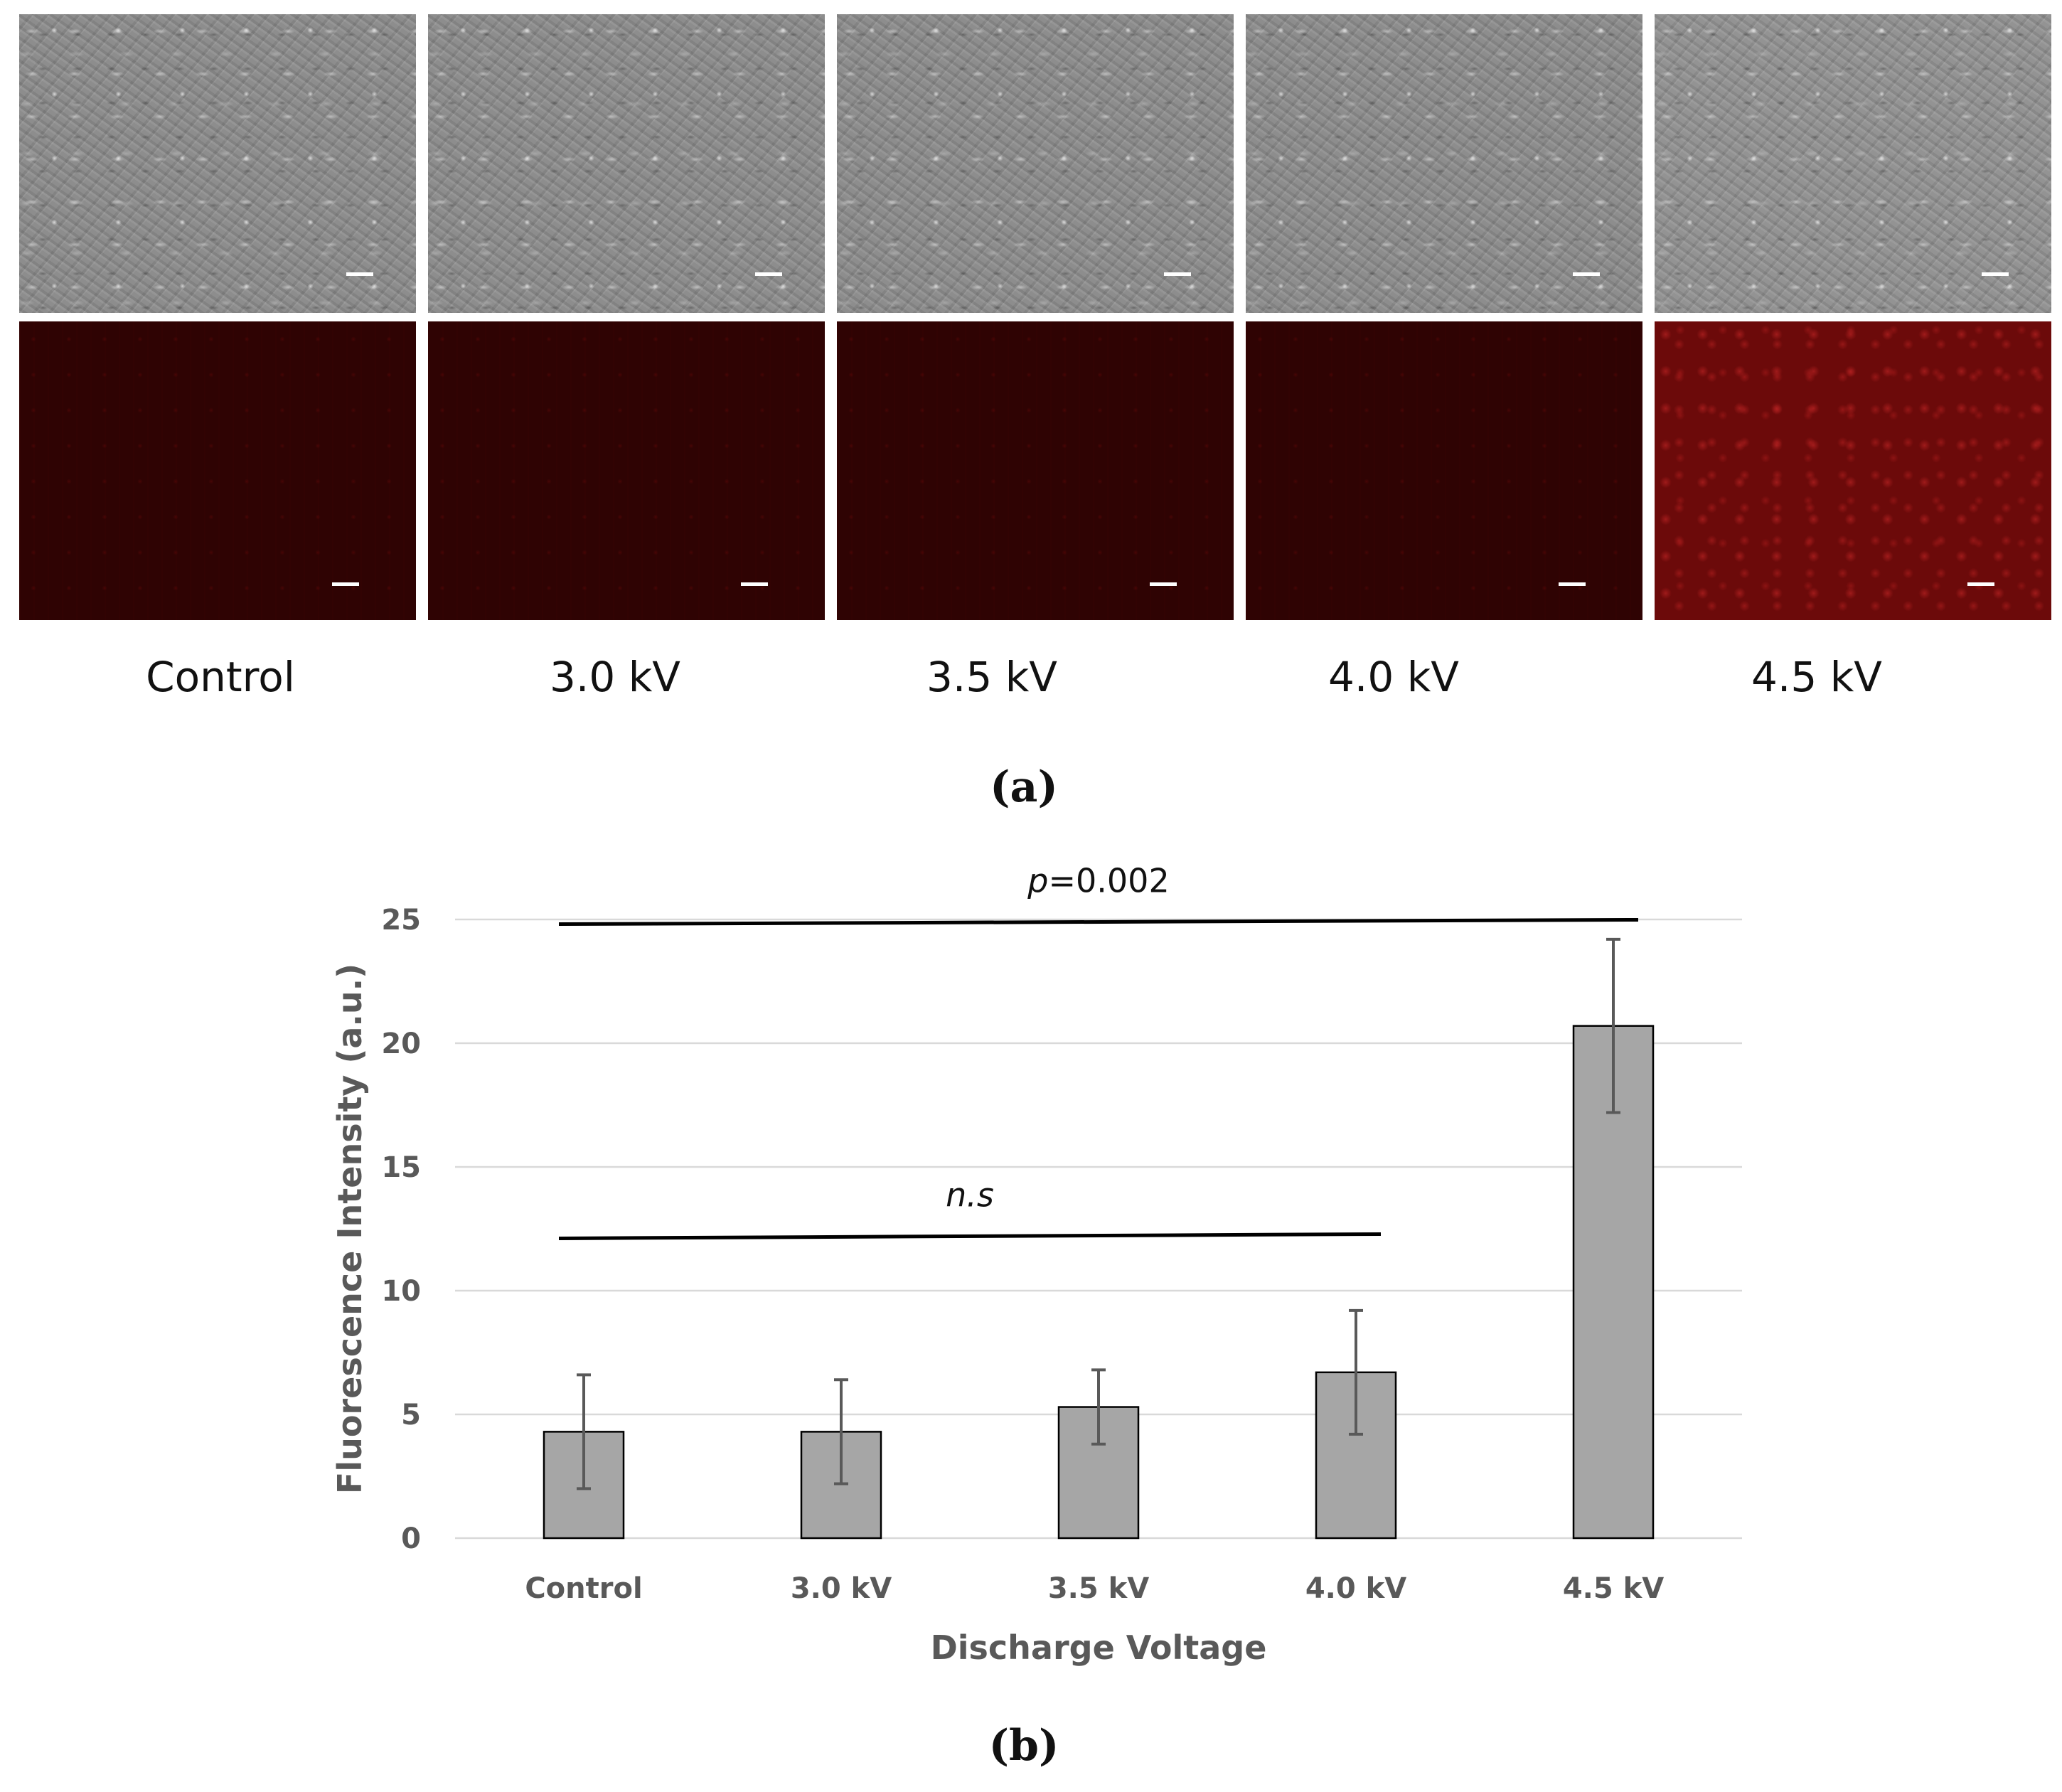 Image resolution: width=2062 pixels, height=1792 pixels. What do you see at coordinates (1024, 787) in the screenshot?
I see `panel-a-letter: (a)` at bounding box center [1024, 787].